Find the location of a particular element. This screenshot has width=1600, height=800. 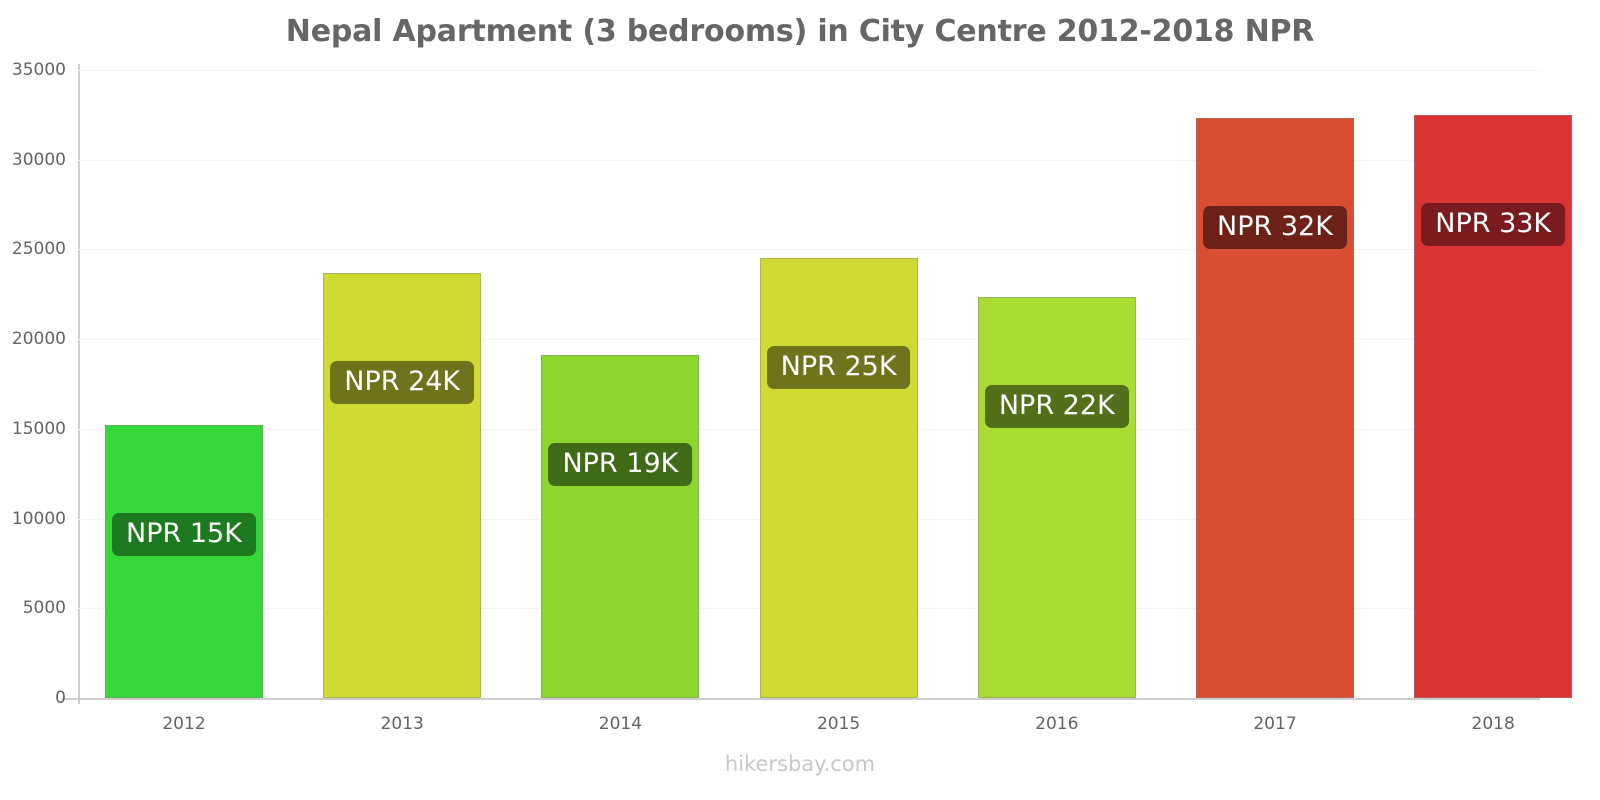

y-tick-label: 10000 is located at coordinates (38, 518).